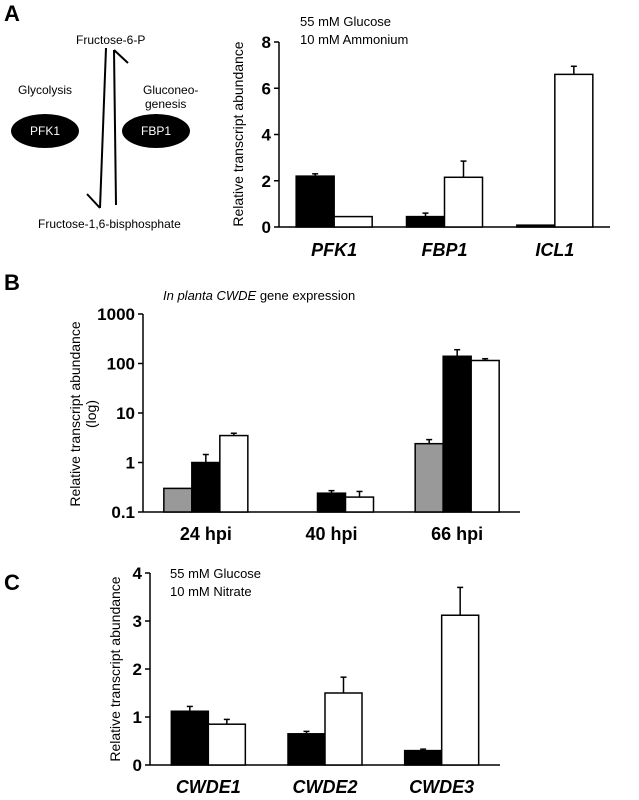  I want to click on x-category-label: CWDE3, so click(441, 787).